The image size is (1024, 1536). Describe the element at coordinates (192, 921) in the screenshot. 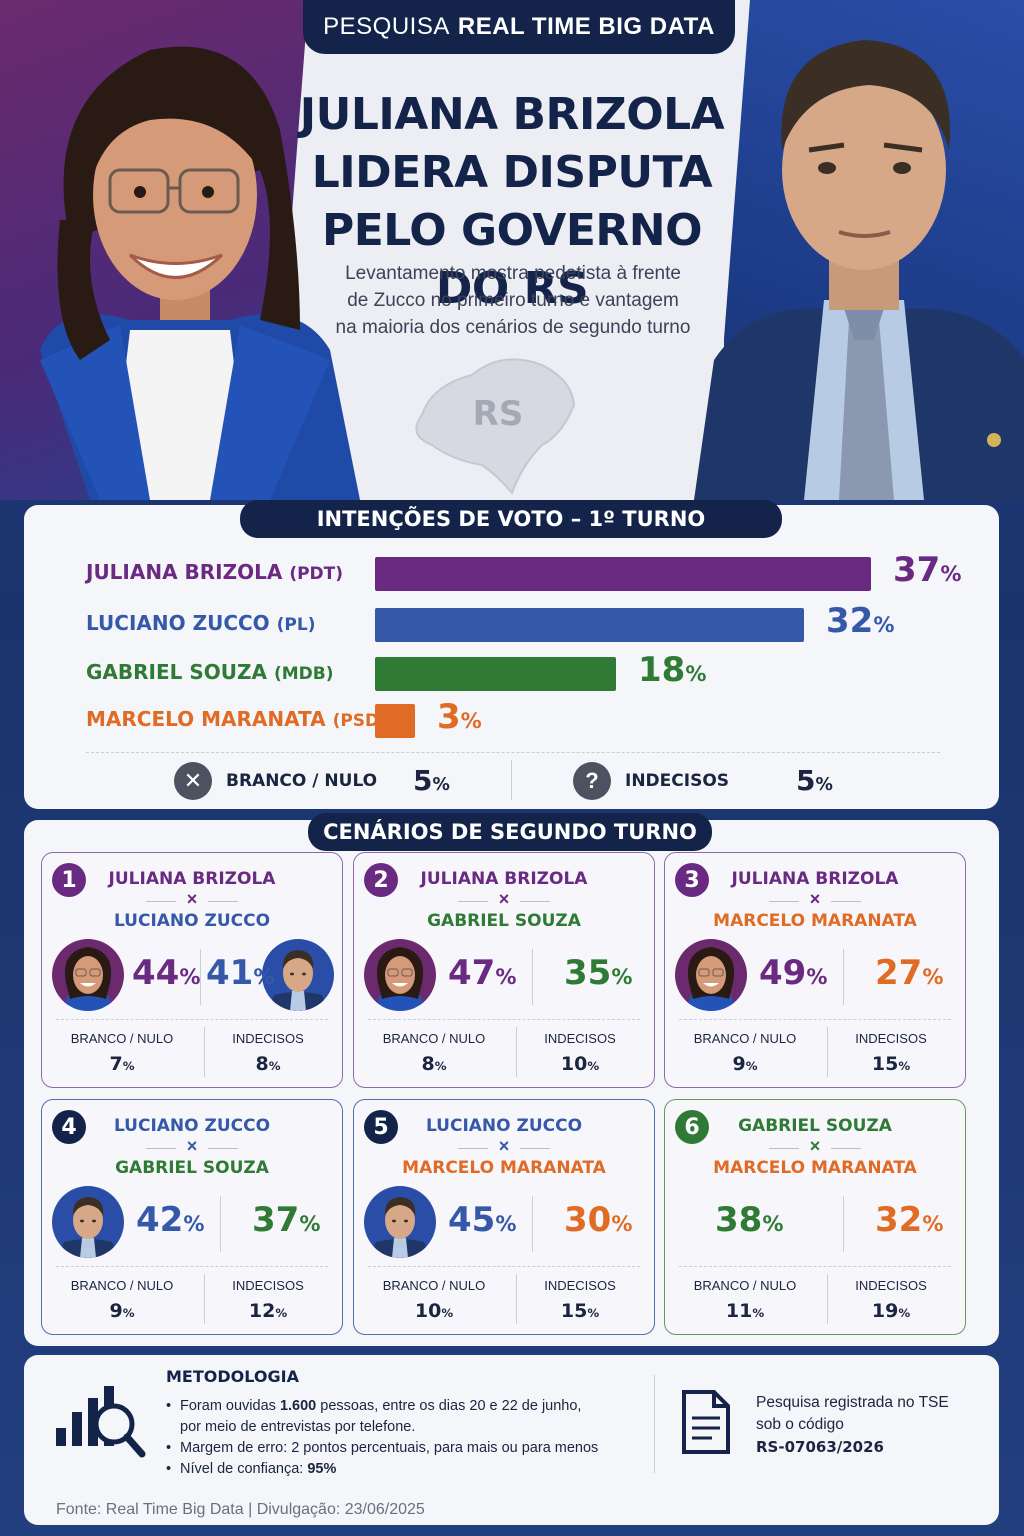

I see `scenario-candidate-b: LUCIANO ZUCCO` at that location.